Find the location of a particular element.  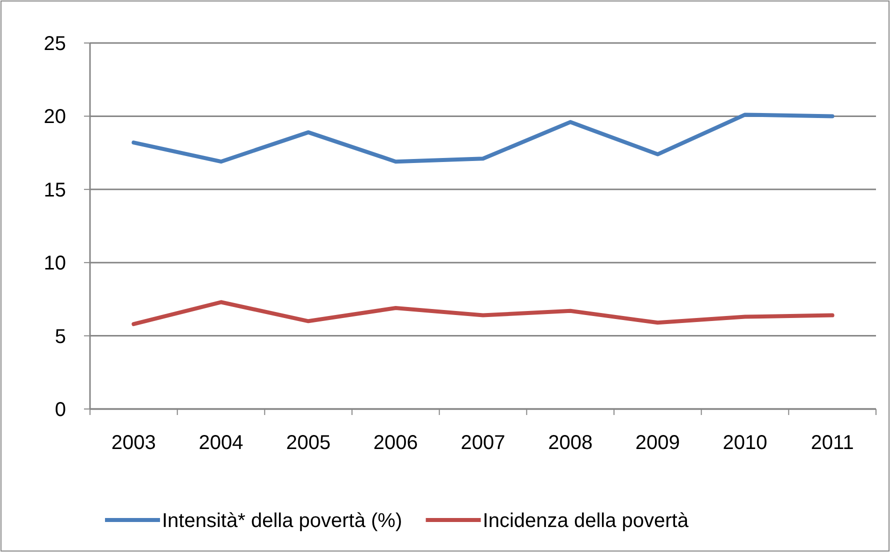

x-tick-label: 2010 is located at coordinates (745, 443).